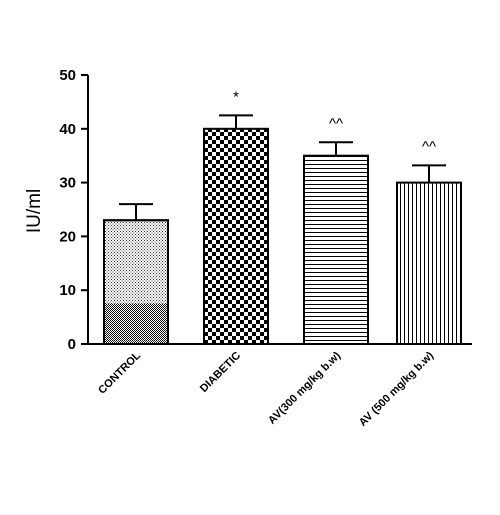 The image size is (500, 515). What do you see at coordinates (429, 146) in the screenshot?
I see `significance-mark-3: ^^` at bounding box center [429, 146].